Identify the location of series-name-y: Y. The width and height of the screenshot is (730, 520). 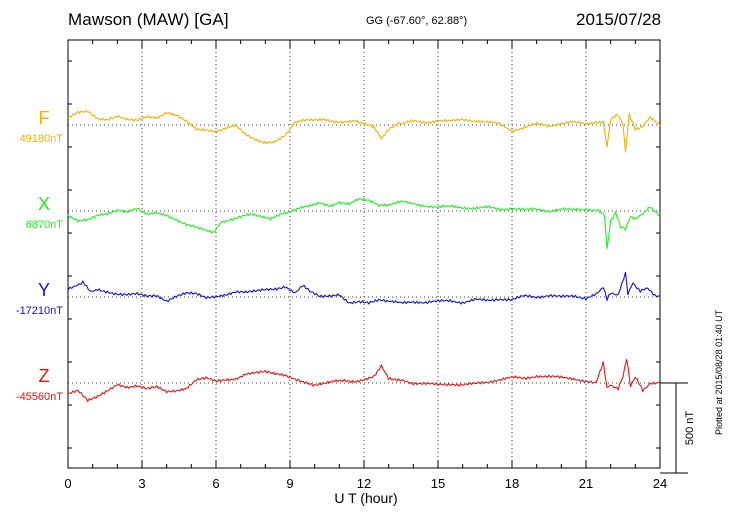
(44, 290).